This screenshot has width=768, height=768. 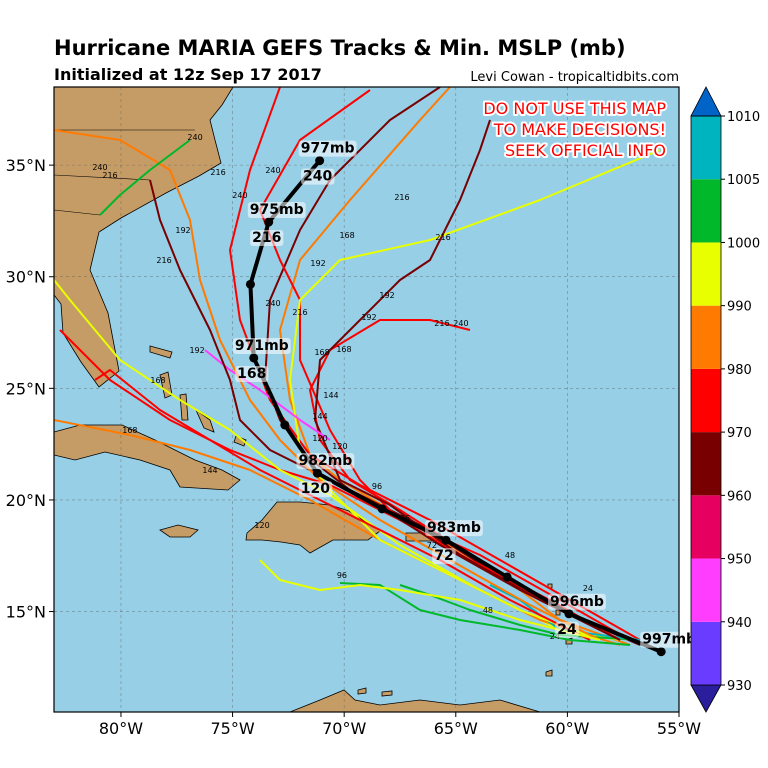 I want to click on hour-label: 72, so click(x=432, y=545).